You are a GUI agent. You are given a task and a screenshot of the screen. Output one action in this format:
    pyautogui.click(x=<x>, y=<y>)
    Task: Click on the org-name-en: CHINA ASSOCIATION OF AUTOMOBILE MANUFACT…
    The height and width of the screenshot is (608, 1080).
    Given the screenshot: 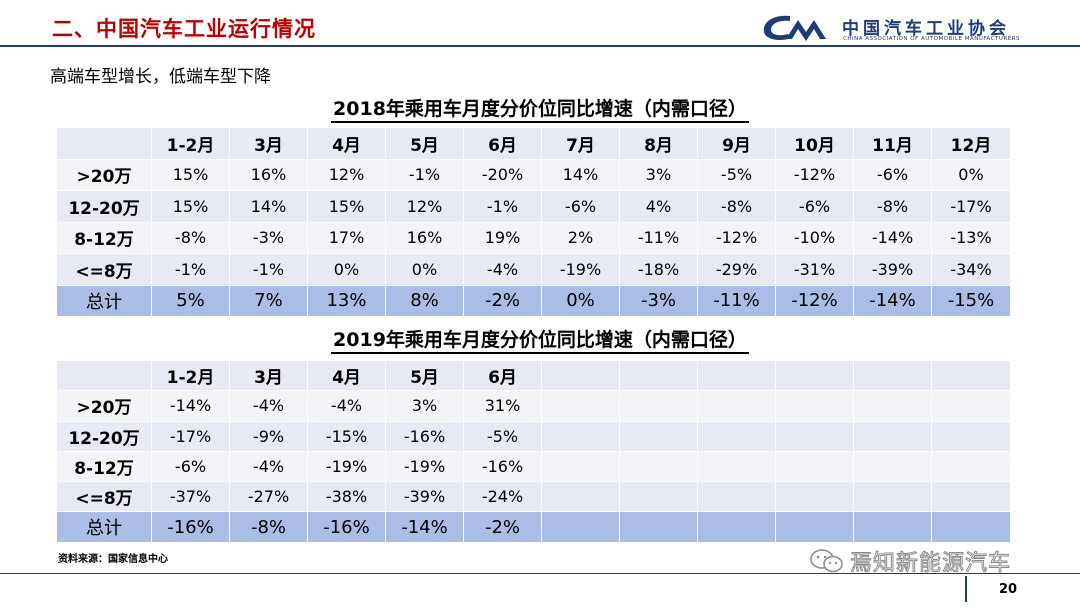 What is the action you would take?
    pyautogui.click(x=932, y=39)
    